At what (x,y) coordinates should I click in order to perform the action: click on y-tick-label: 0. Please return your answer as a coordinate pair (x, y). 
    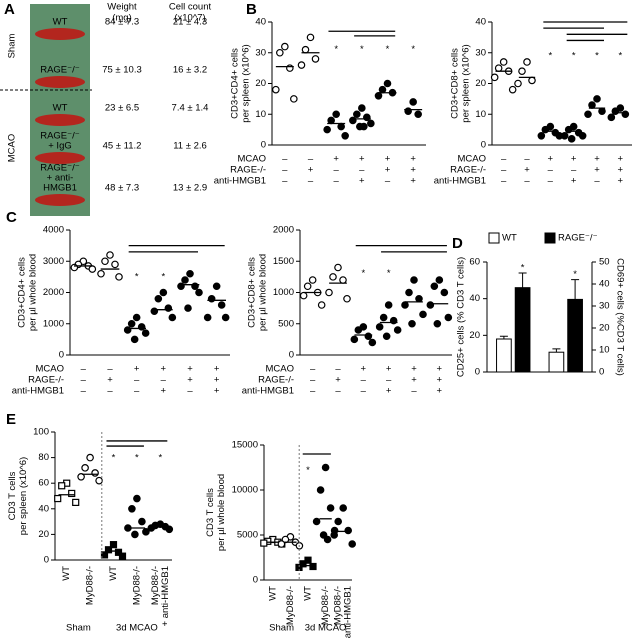
    Looking at the image, I should click on (291, 355).